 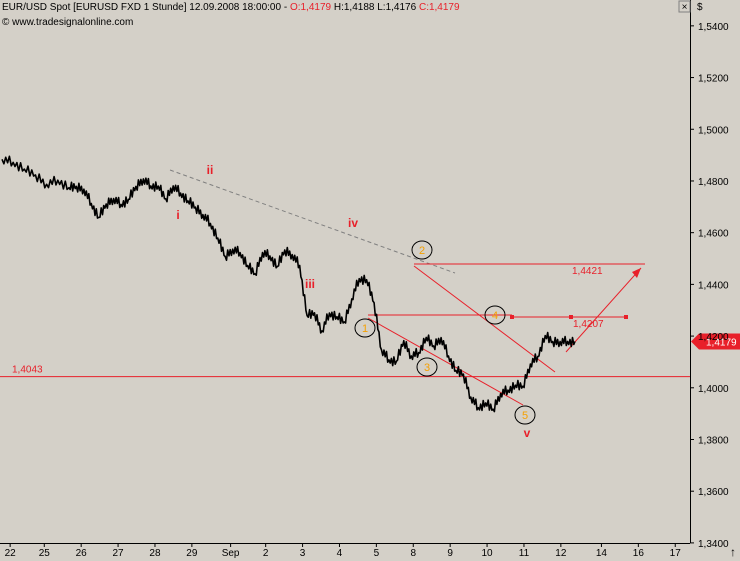 What do you see at coordinates (340, 553) in the screenshot?
I see `x-tick-label: 4` at bounding box center [340, 553].